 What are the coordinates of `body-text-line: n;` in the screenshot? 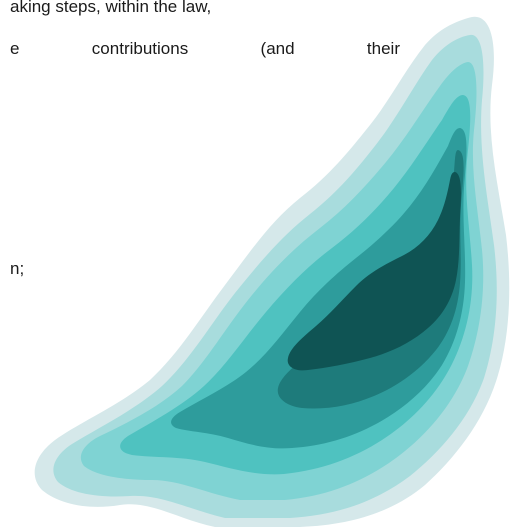 It's located at (17, 268).